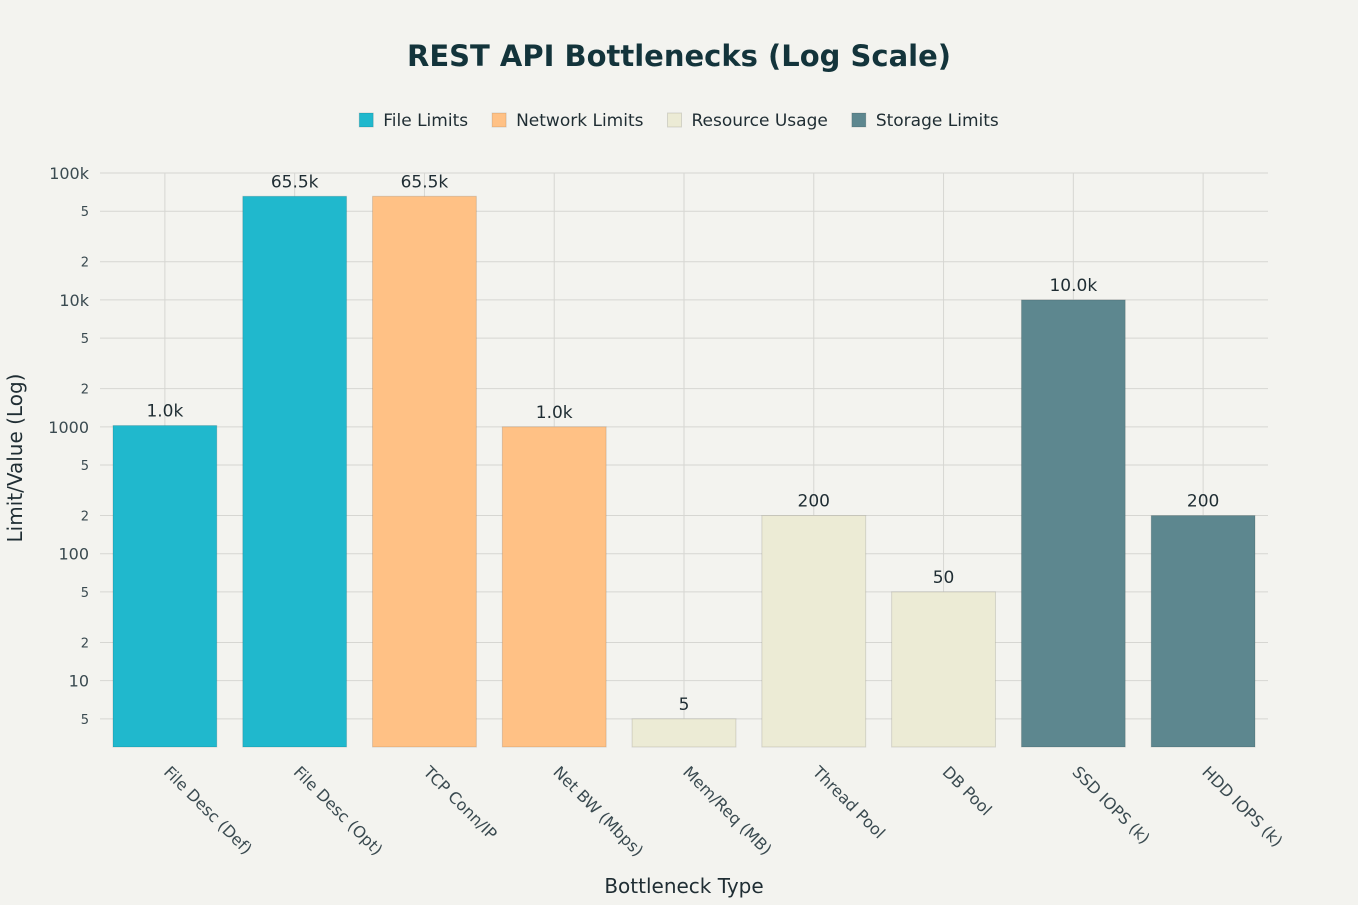 This screenshot has height=905, width=1358. I want to click on chart-title: REST API Bottlenecks (Log Scale), so click(679, 56).